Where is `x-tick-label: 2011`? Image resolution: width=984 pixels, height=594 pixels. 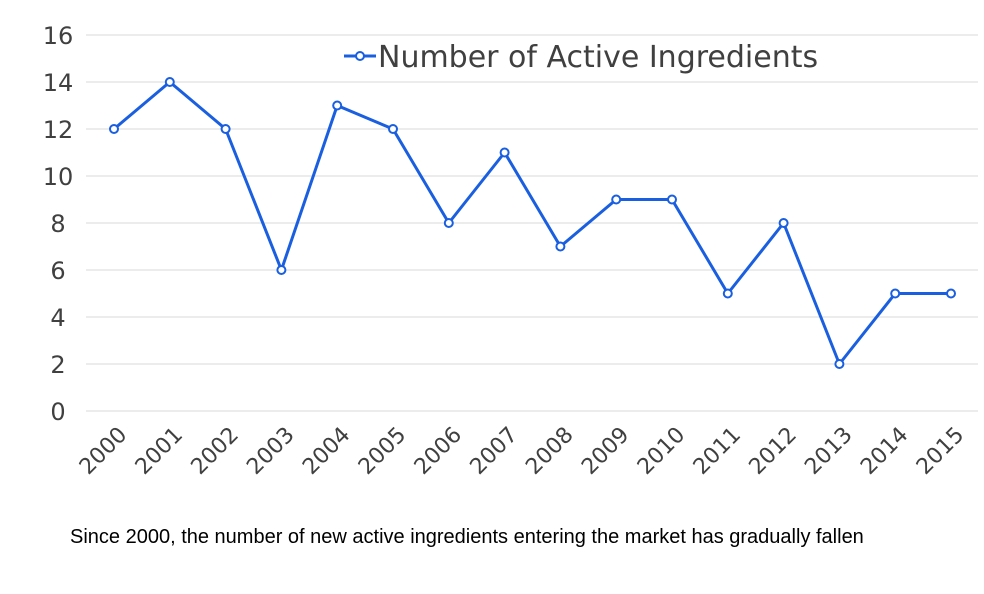
x-tick-label: 2011 is located at coordinates (717, 451).